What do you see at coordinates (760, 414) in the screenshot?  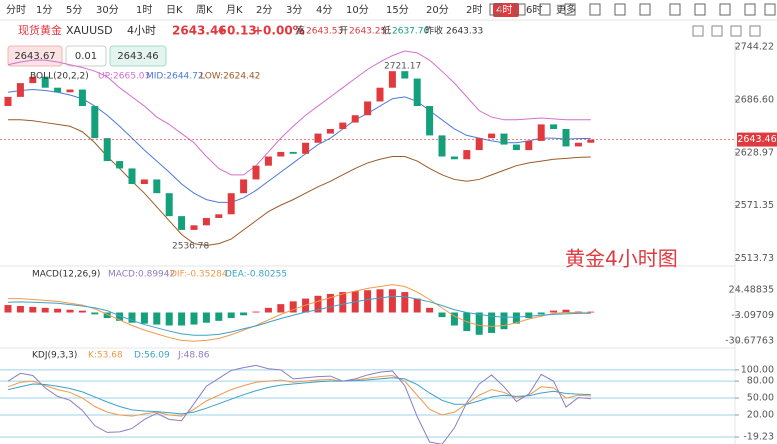 I see `y-tick-label: 20.00` at bounding box center [760, 414].